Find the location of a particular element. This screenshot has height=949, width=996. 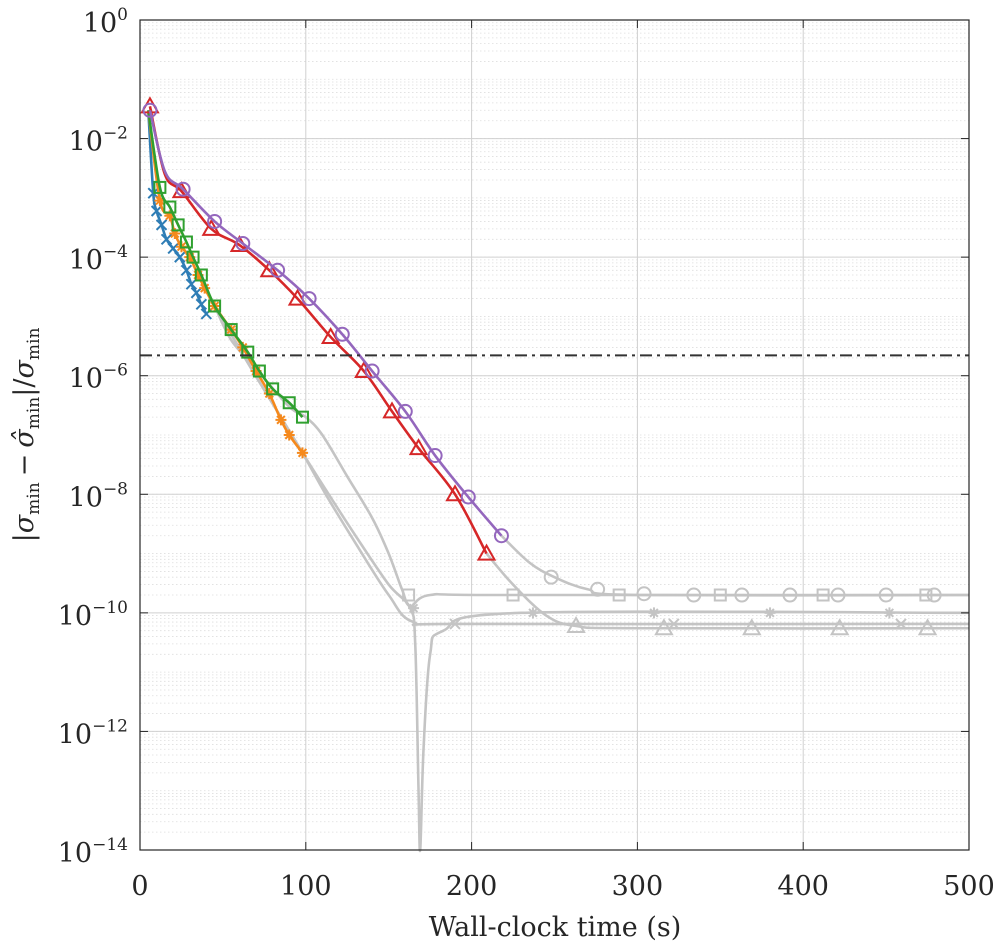

y-tick-label: 10⁻⁸ is located at coordinates (98, 496).